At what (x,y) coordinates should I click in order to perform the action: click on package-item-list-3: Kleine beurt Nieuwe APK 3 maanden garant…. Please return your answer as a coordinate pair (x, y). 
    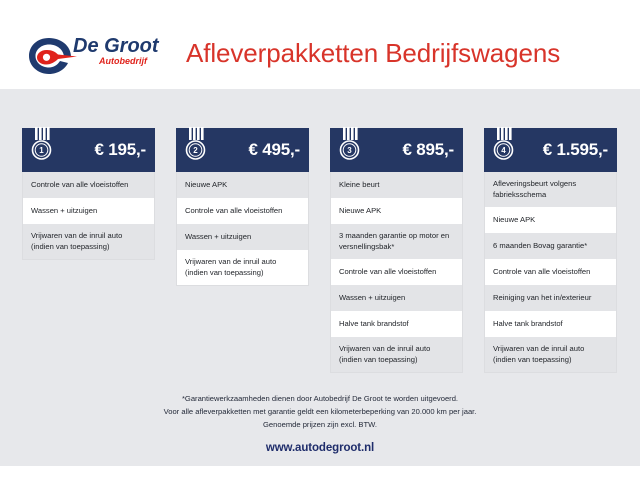
    Looking at the image, I should click on (396, 272).